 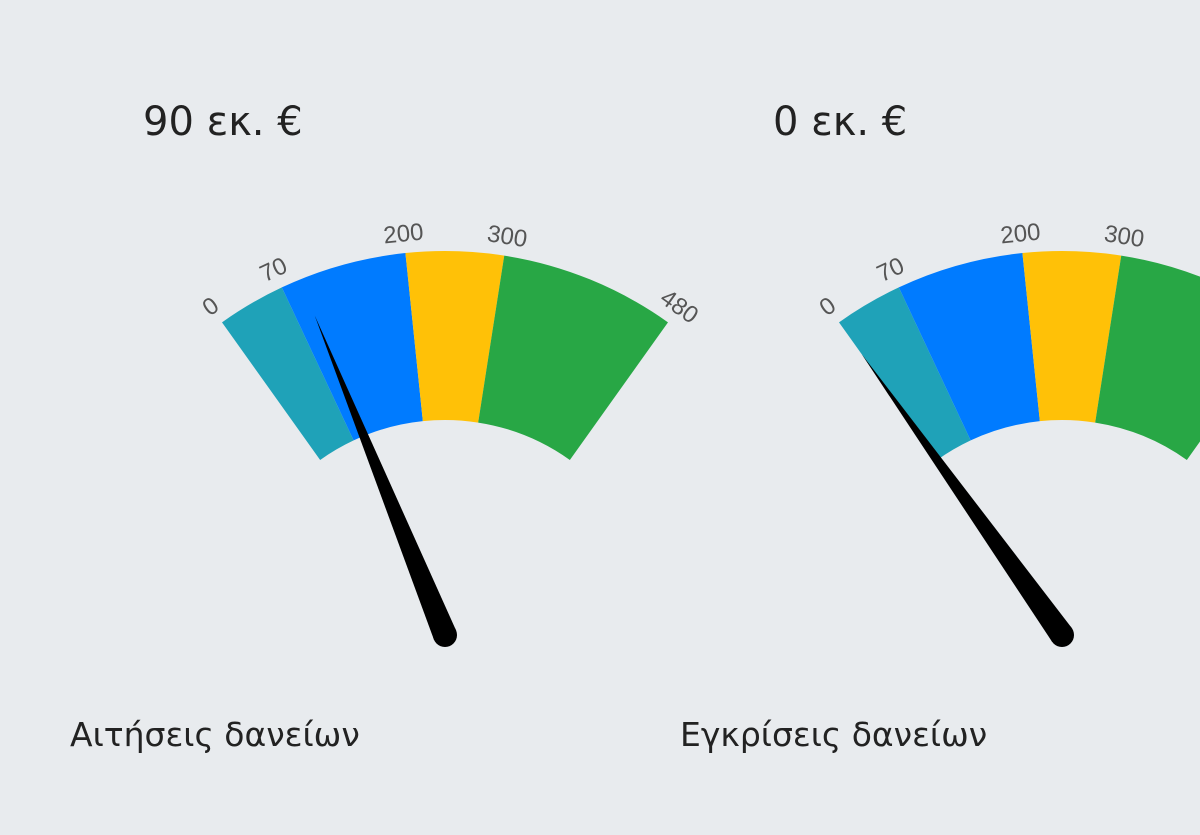 What do you see at coordinates (215, 734) in the screenshot?
I see `gauge-title: Αιτήσεις δανείων` at bounding box center [215, 734].